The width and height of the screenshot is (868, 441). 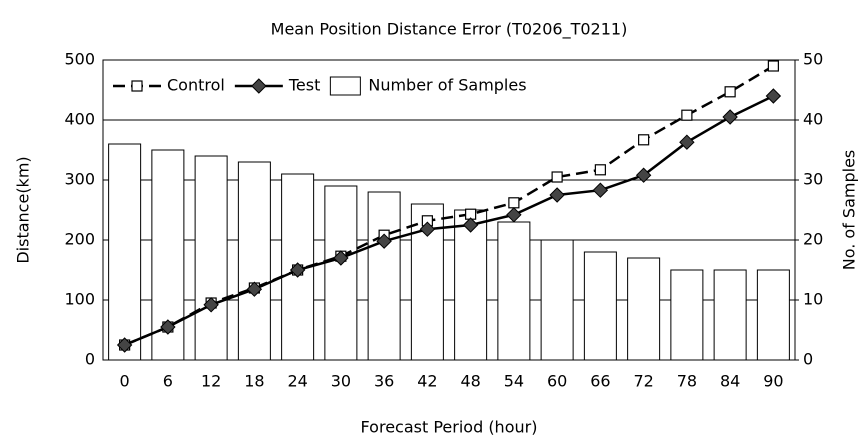 What do you see at coordinates (79, 239) in the screenshot?
I see `y-tick-label: 200` at bounding box center [79, 239].